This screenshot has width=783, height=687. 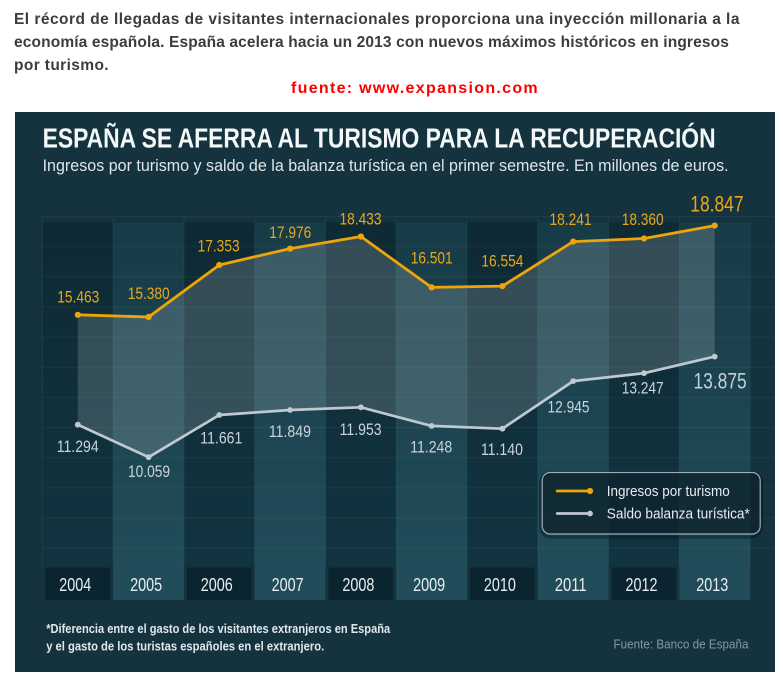 What do you see at coordinates (668, 491) in the screenshot?
I see `svg-text: Ingresos por turismo` at bounding box center [668, 491].